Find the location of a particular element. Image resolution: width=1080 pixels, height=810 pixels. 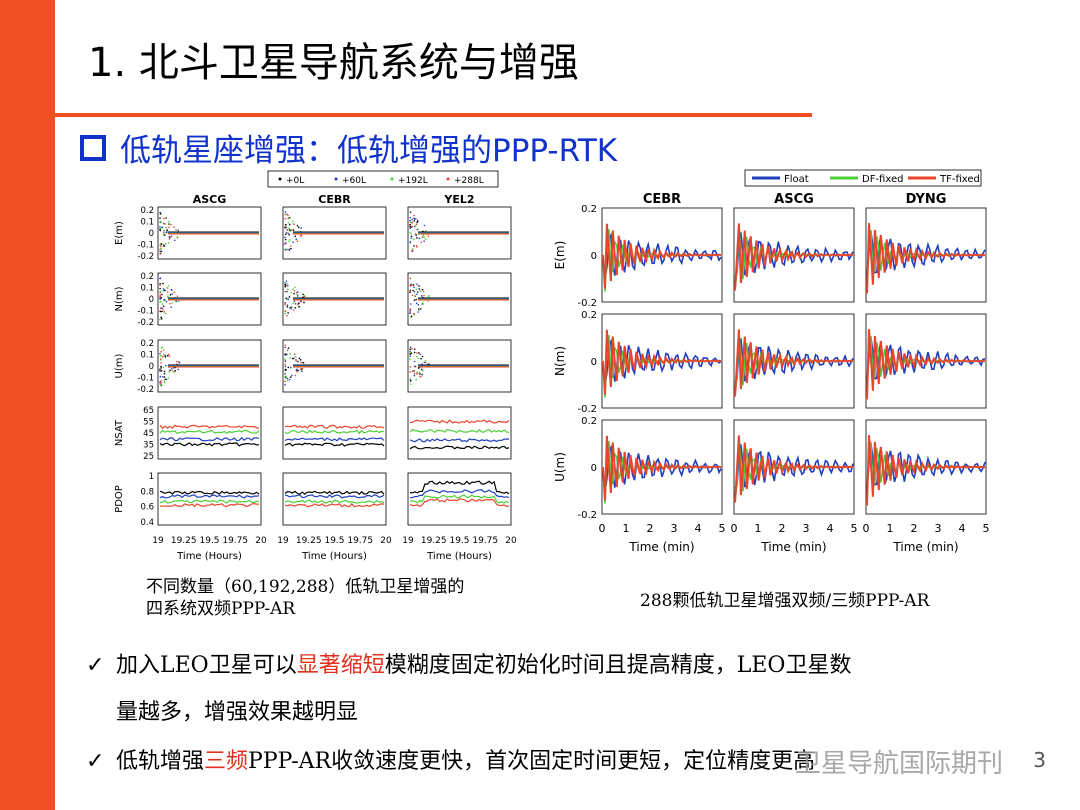

bullet-1-post: 模糊度固定初始化时间且提高精度，LEO卫星数 is located at coordinates (618, 665).